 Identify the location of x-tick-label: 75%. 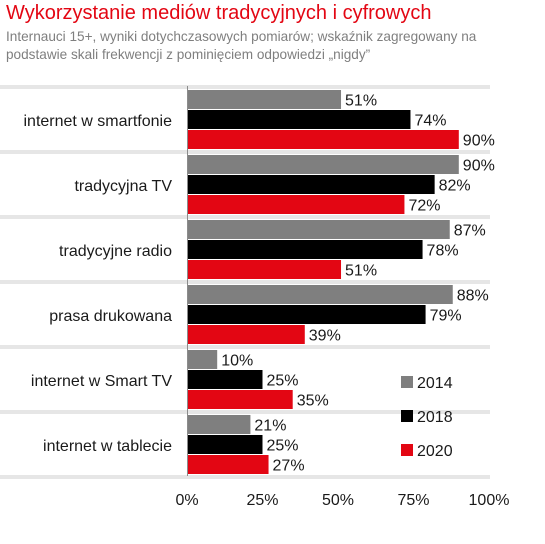
(413, 500).